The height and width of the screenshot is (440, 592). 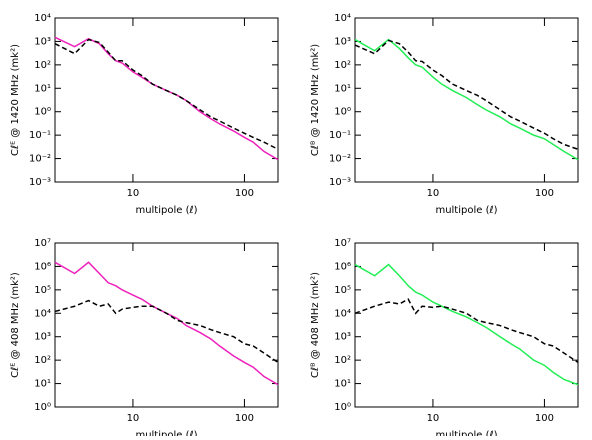 What do you see at coordinates (315, 100) in the screenshot?
I see `y-axis-label: Cℓᴮ @ 1420 MHz (mk²)` at bounding box center [315, 100].